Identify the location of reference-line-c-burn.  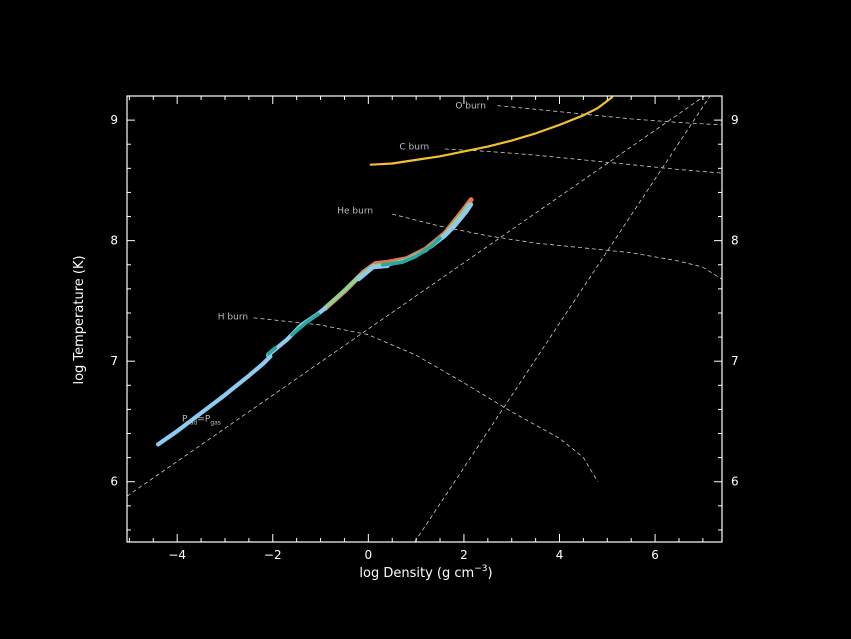
(583, 161).